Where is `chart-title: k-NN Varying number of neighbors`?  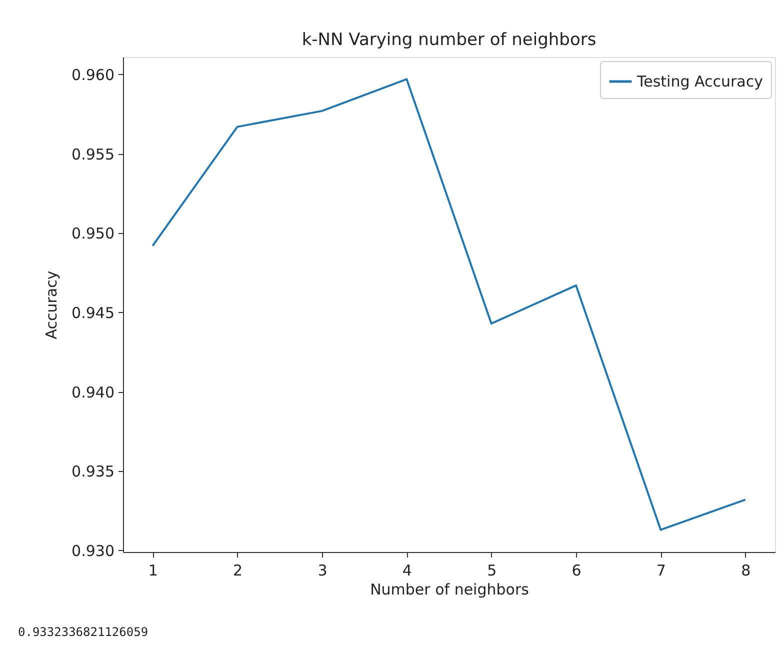 chart-title: k-NN Varying number of neighbors is located at coordinates (449, 40).